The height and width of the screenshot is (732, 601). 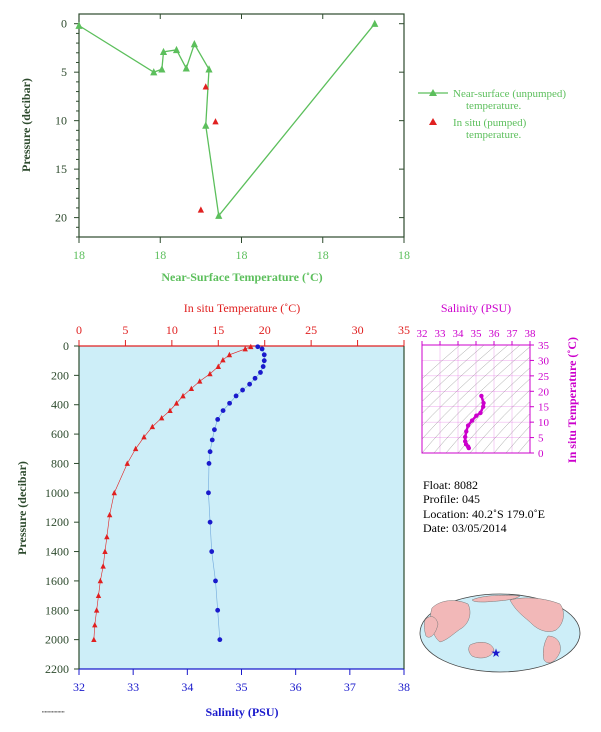 I want to click on world-map: ★, so click(x=500, y=633).